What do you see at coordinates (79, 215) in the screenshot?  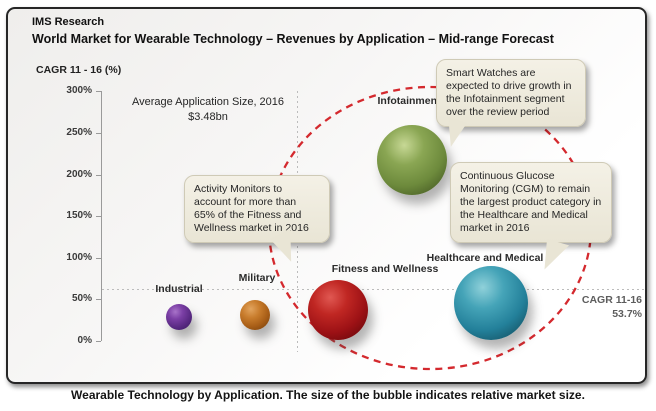 I see `y-tick-label: 150%` at bounding box center [79, 215].